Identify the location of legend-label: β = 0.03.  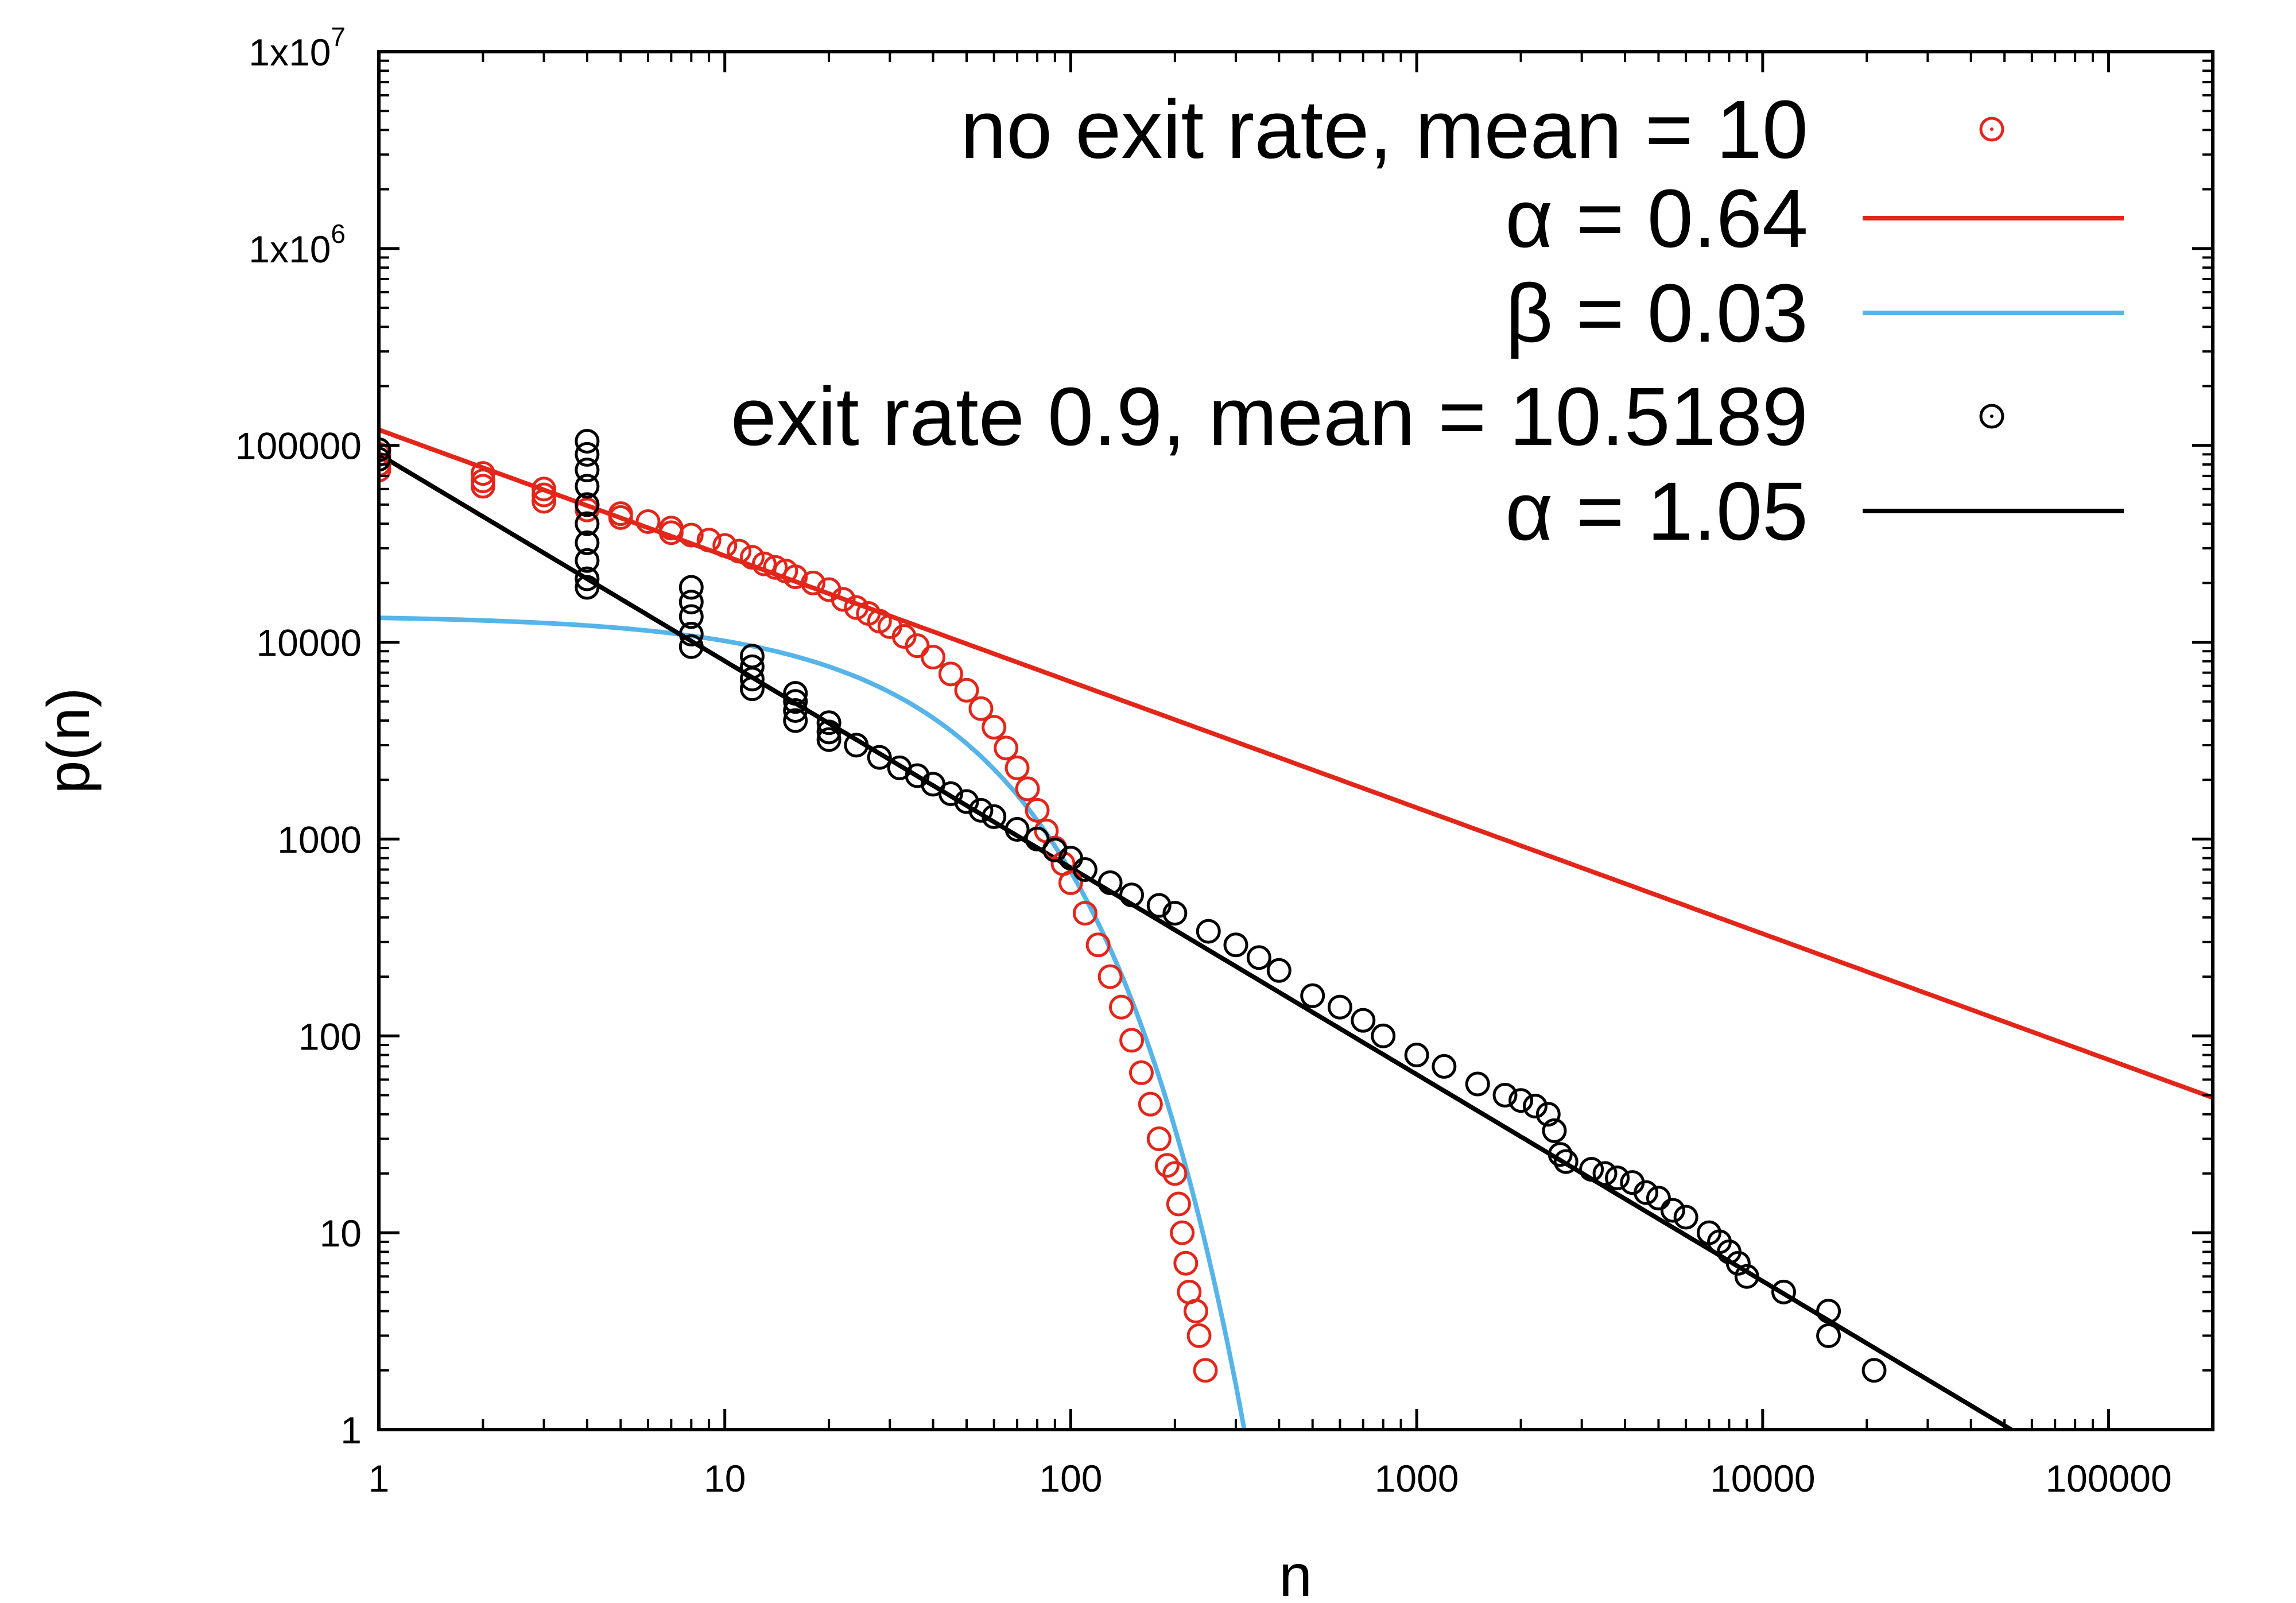
(1657, 313).